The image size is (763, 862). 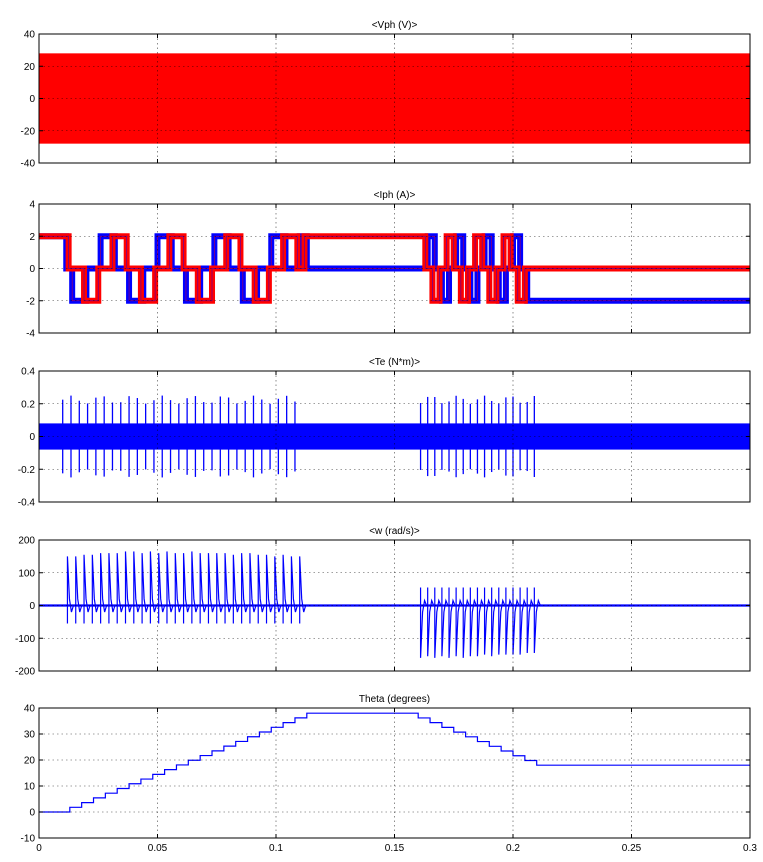 What do you see at coordinates (25, 672) in the screenshot?
I see `y-tick-label: -200` at bounding box center [25, 672].